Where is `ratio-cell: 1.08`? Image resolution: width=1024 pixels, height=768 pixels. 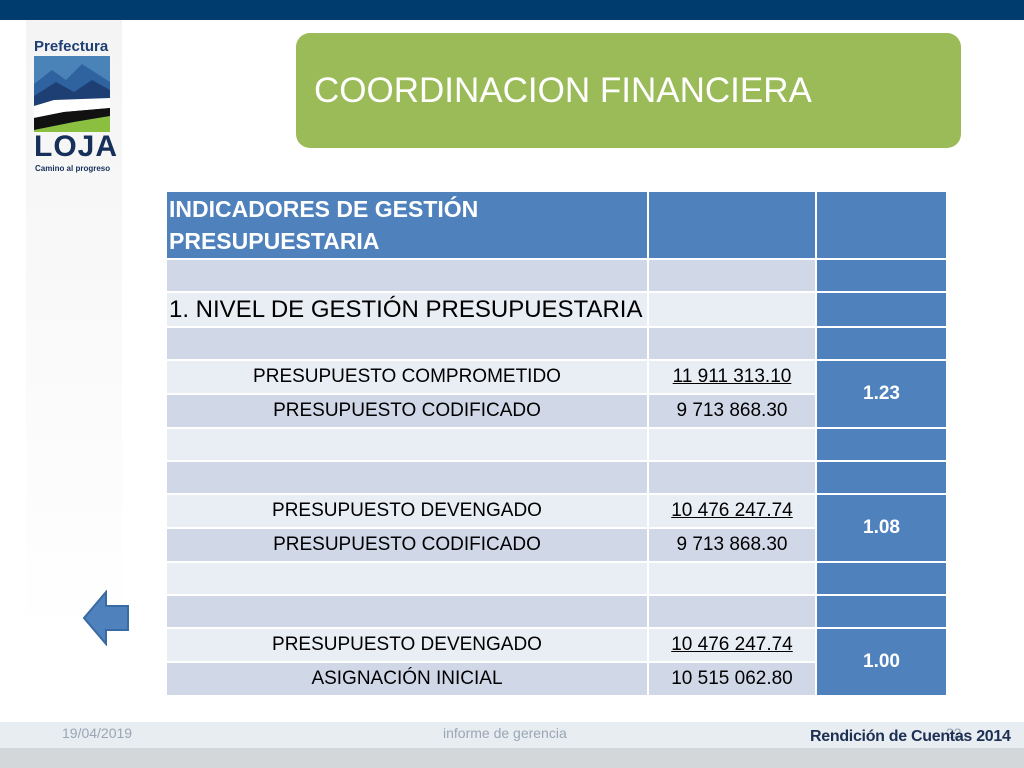 ratio-cell: 1.08 is located at coordinates (881, 528).